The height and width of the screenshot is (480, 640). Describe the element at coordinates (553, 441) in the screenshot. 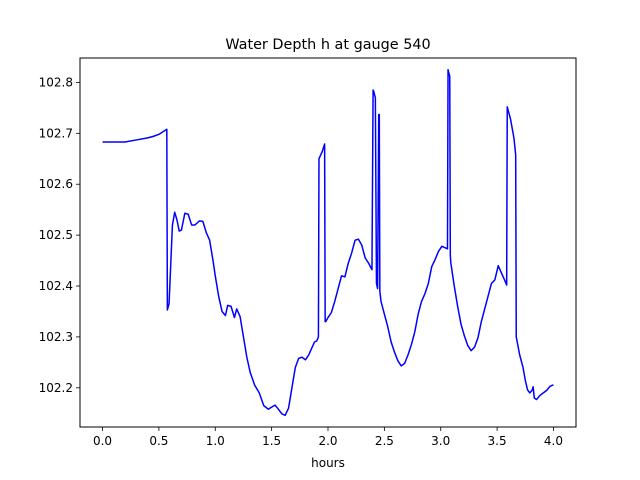

I see `x-tick-label: 4.0` at that location.